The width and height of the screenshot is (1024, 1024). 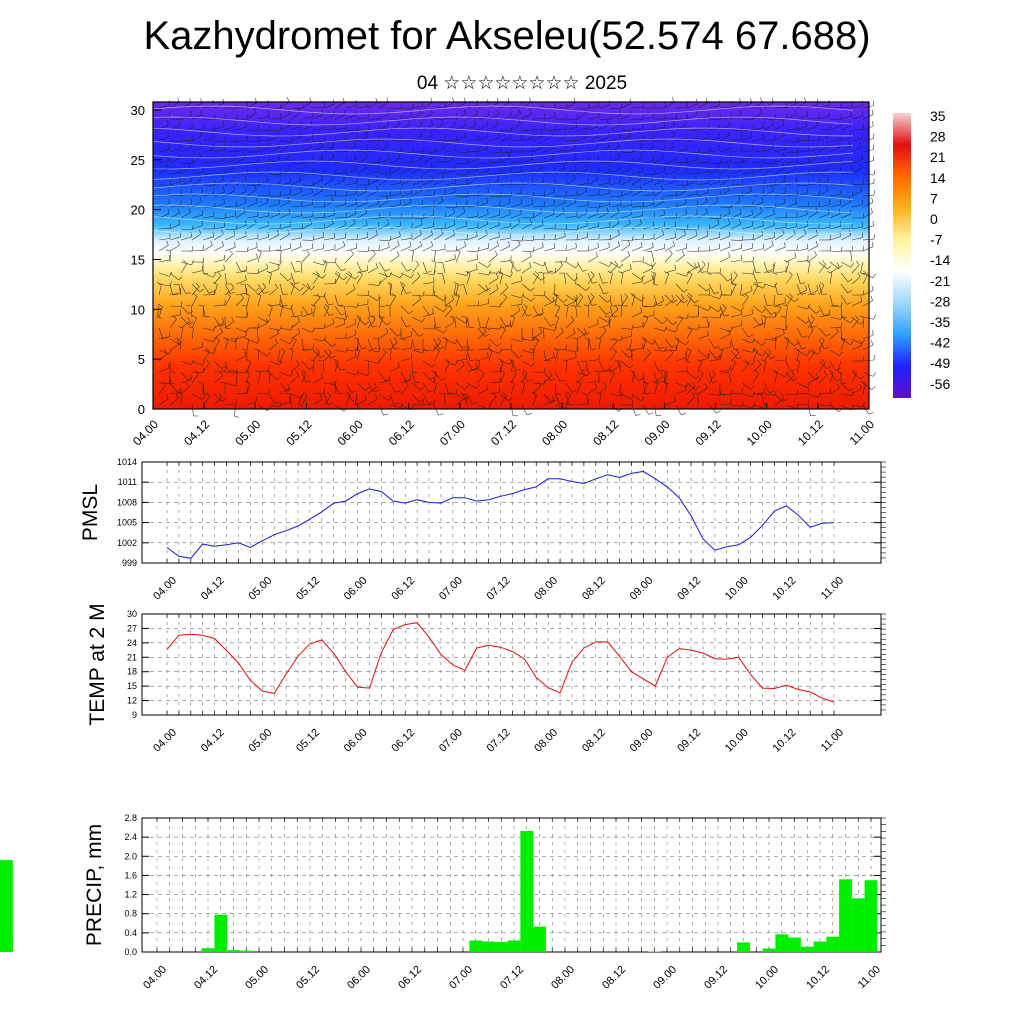 I want to click on y-tick-label: 1011, so click(x=127, y=482).